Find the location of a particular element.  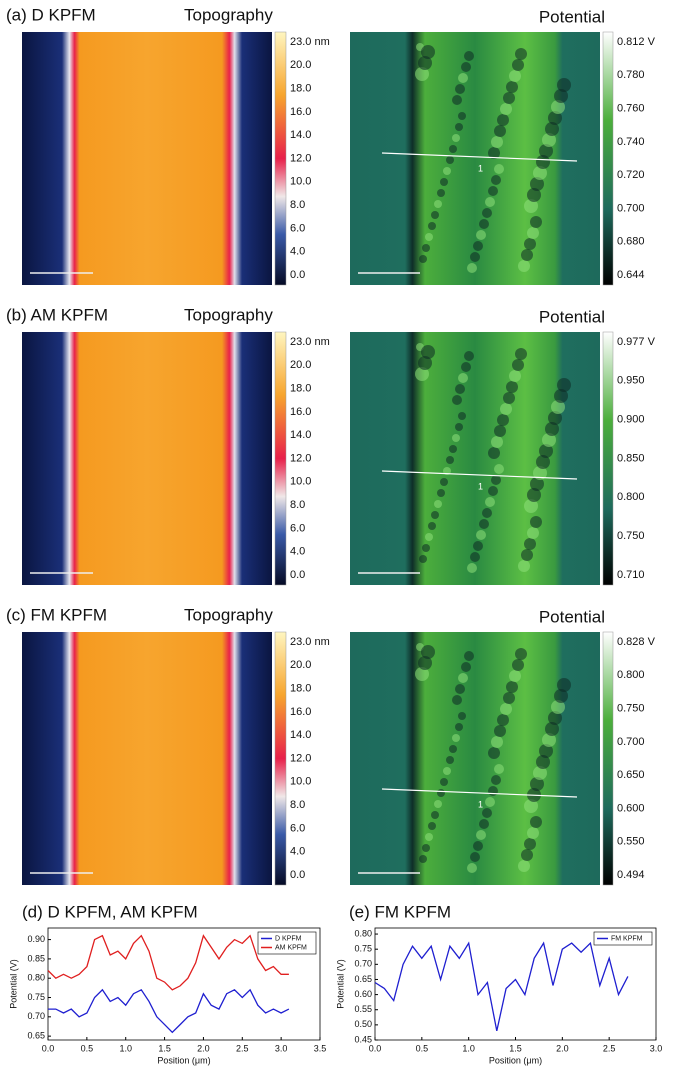

colorbar-label: 0.0 is located at coordinates (297, 875).